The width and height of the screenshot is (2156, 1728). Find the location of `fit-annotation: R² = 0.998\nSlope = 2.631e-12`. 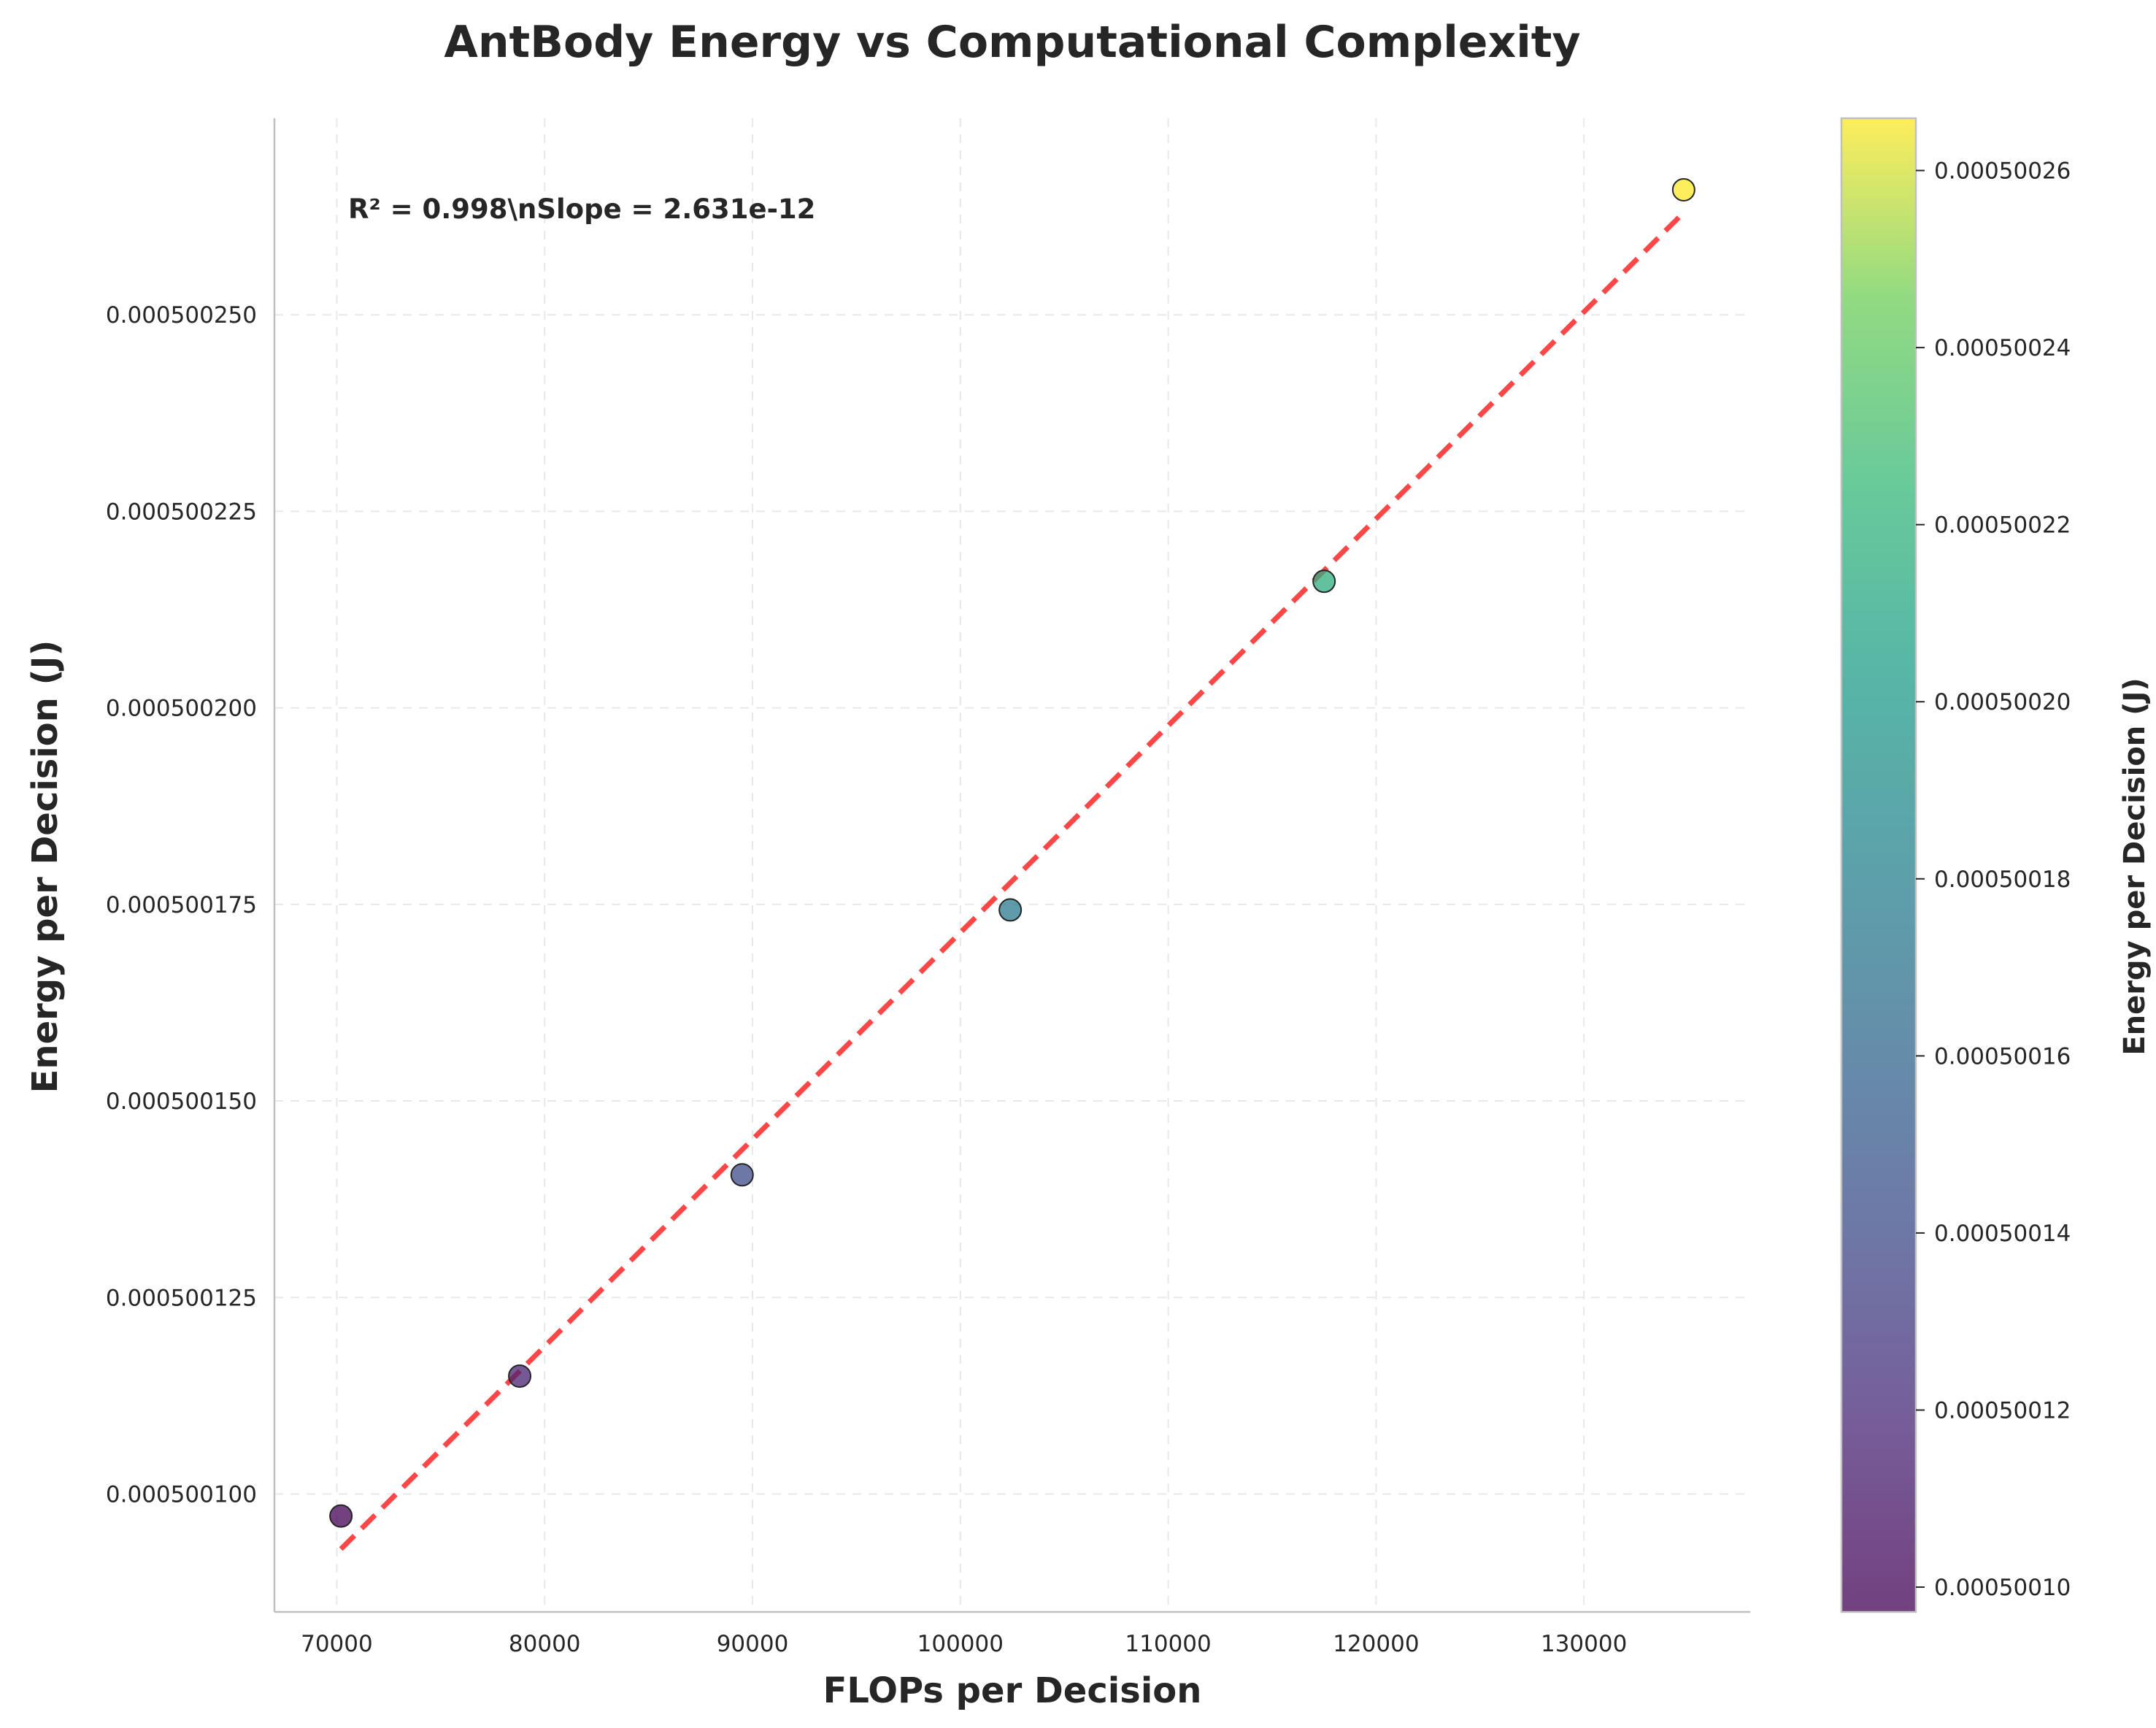

fit-annotation: R² = 0.998\nSlope = 2.631e-12 is located at coordinates (581, 209).